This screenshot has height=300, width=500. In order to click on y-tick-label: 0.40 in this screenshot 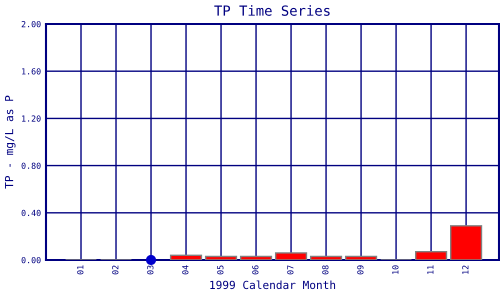, I will do `click(31, 213)`.